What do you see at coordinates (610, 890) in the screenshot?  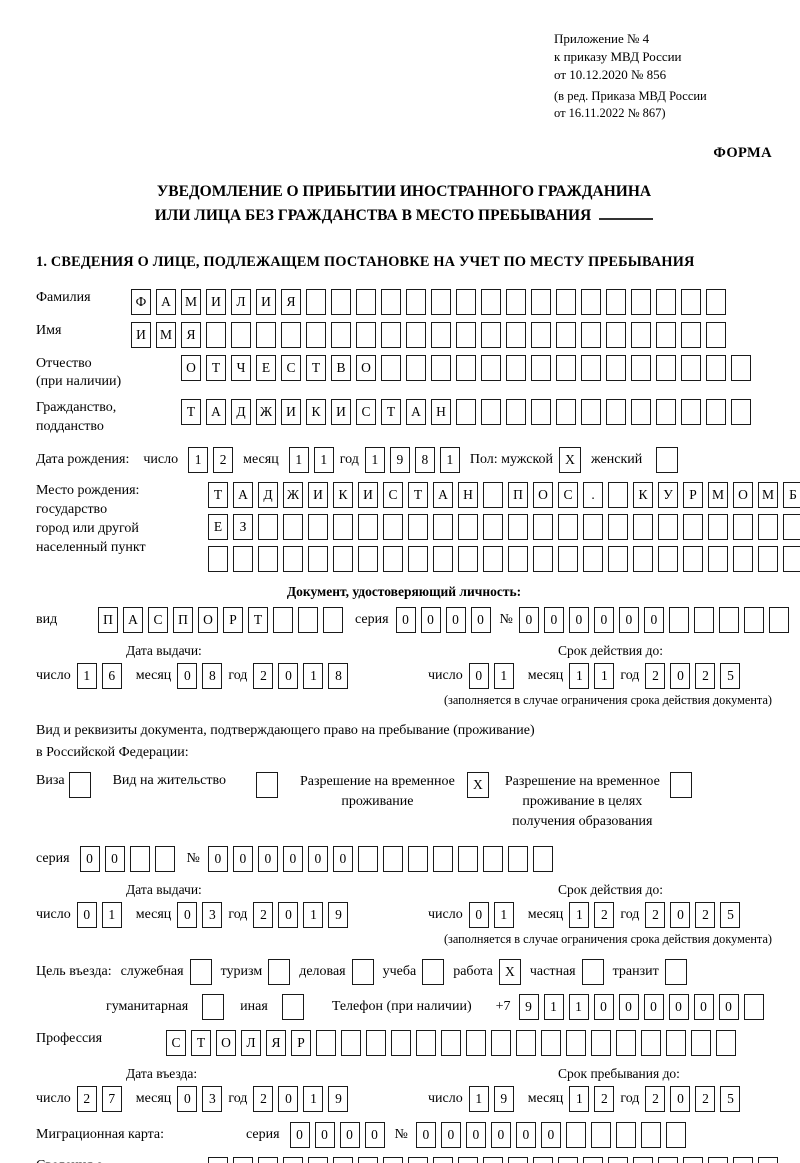 I see `residence-expiry-heading: Срок действия до:` at bounding box center [610, 890].